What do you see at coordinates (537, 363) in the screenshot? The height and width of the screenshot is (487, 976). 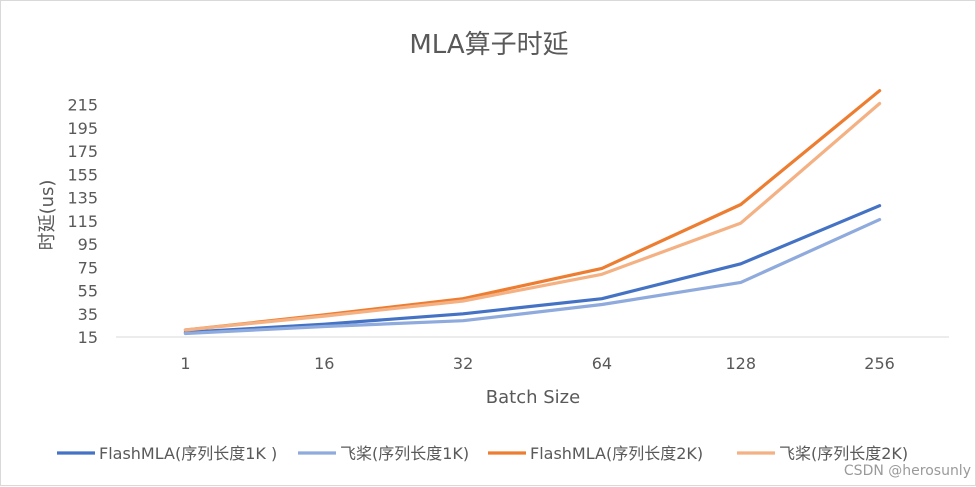 I see `x-axis-ticks: 1 16 32 64 128 256` at bounding box center [537, 363].